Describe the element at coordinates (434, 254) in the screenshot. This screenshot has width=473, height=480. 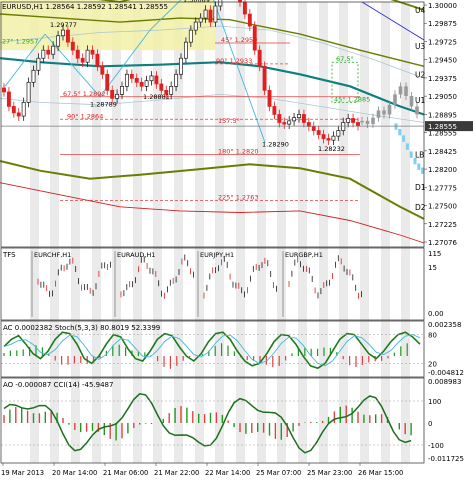
I see `tfs-axis-label-0: 115` at that location.